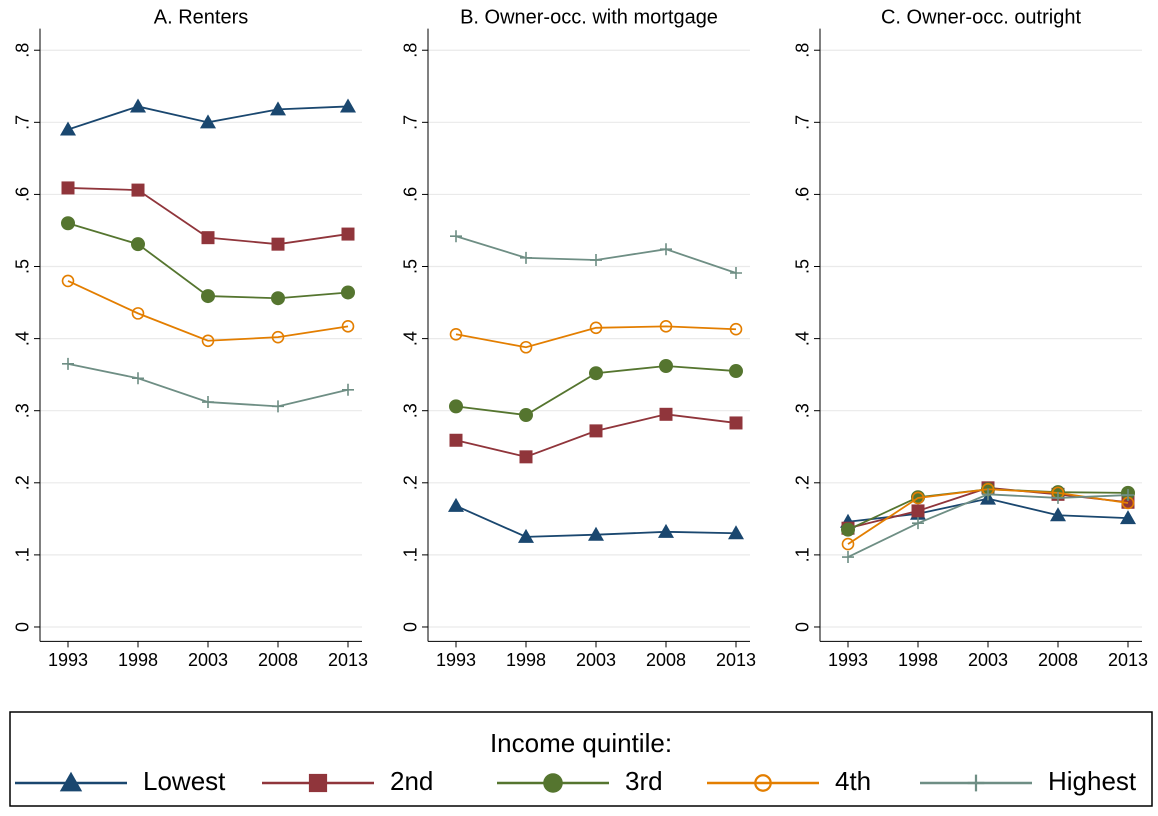 Image resolution: width=1158 pixels, height=816 pixels. What do you see at coordinates (581, 743) in the screenshot?
I see `legend-title: Income quintile:` at bounding box center [581, 743].